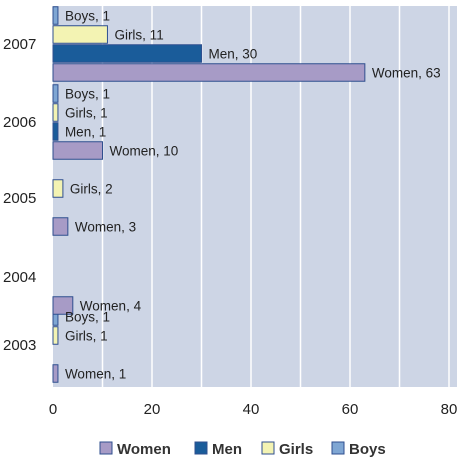 This screenshot has height=460, width=465. What do you see at coordinates (338, 448) in the screenshot?
I see `legend-swatch-boys` at bounding box center [338, 448].